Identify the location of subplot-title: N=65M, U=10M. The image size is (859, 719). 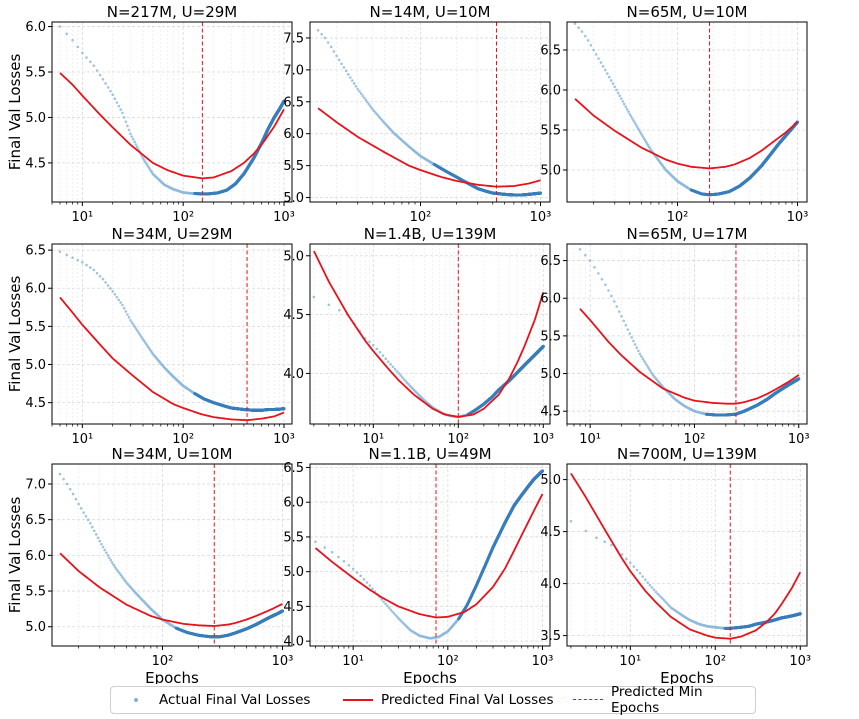
(687, 12).